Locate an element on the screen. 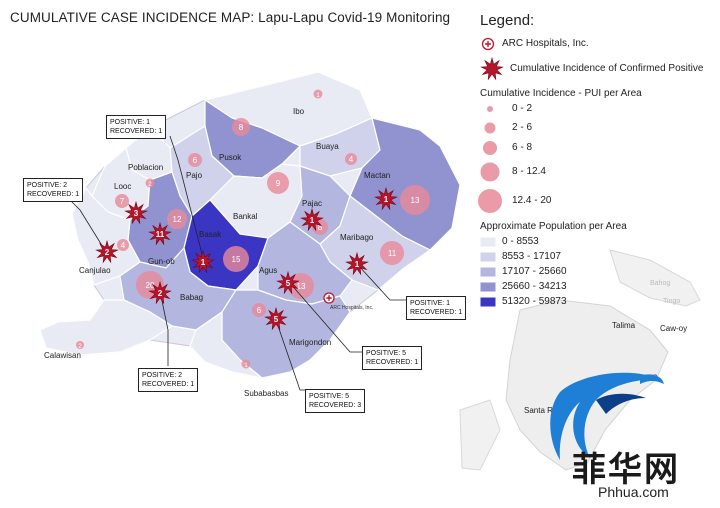 Image resolution: width=720 pixels, height=508 pixels. area-subabasbas is located at coordinates (226, 344).